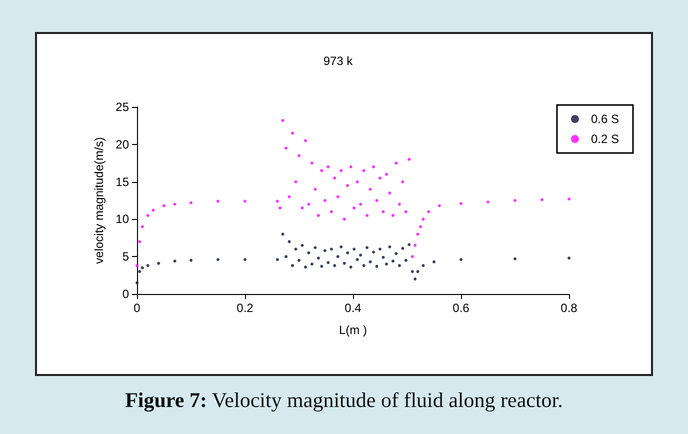 Image resolution: width=688 pixels, height=434 pixels. What do you see at coordinates (605, 139) in the screenshot?
I see `legend-label: 0.2 S` at bounding box center [605, 139].